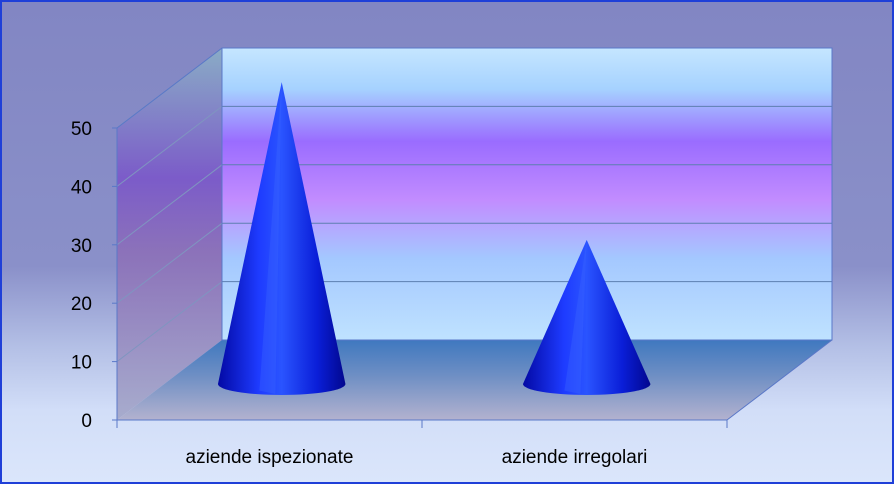  I want to click on side-wall, so click(169, 234).